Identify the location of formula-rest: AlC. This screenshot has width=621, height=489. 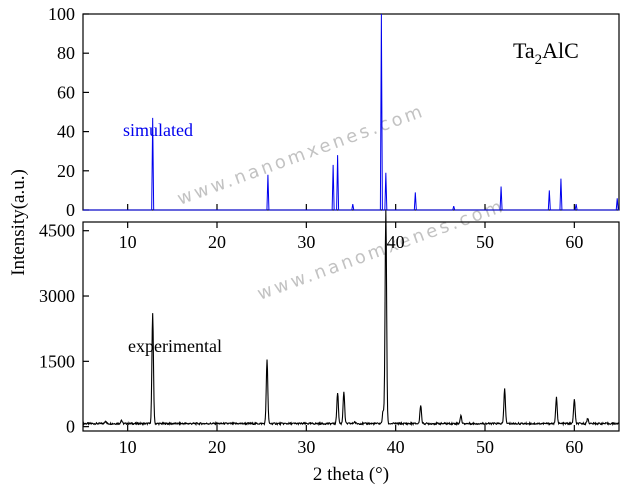
(560, 50).